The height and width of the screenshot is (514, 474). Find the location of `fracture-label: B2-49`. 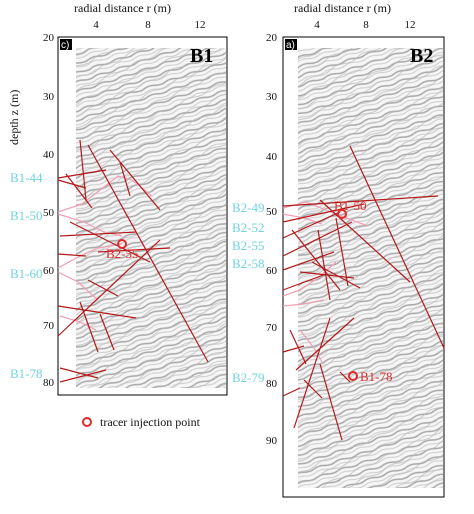

fracture-label: B2-49 is located at coordinates (248, 207).